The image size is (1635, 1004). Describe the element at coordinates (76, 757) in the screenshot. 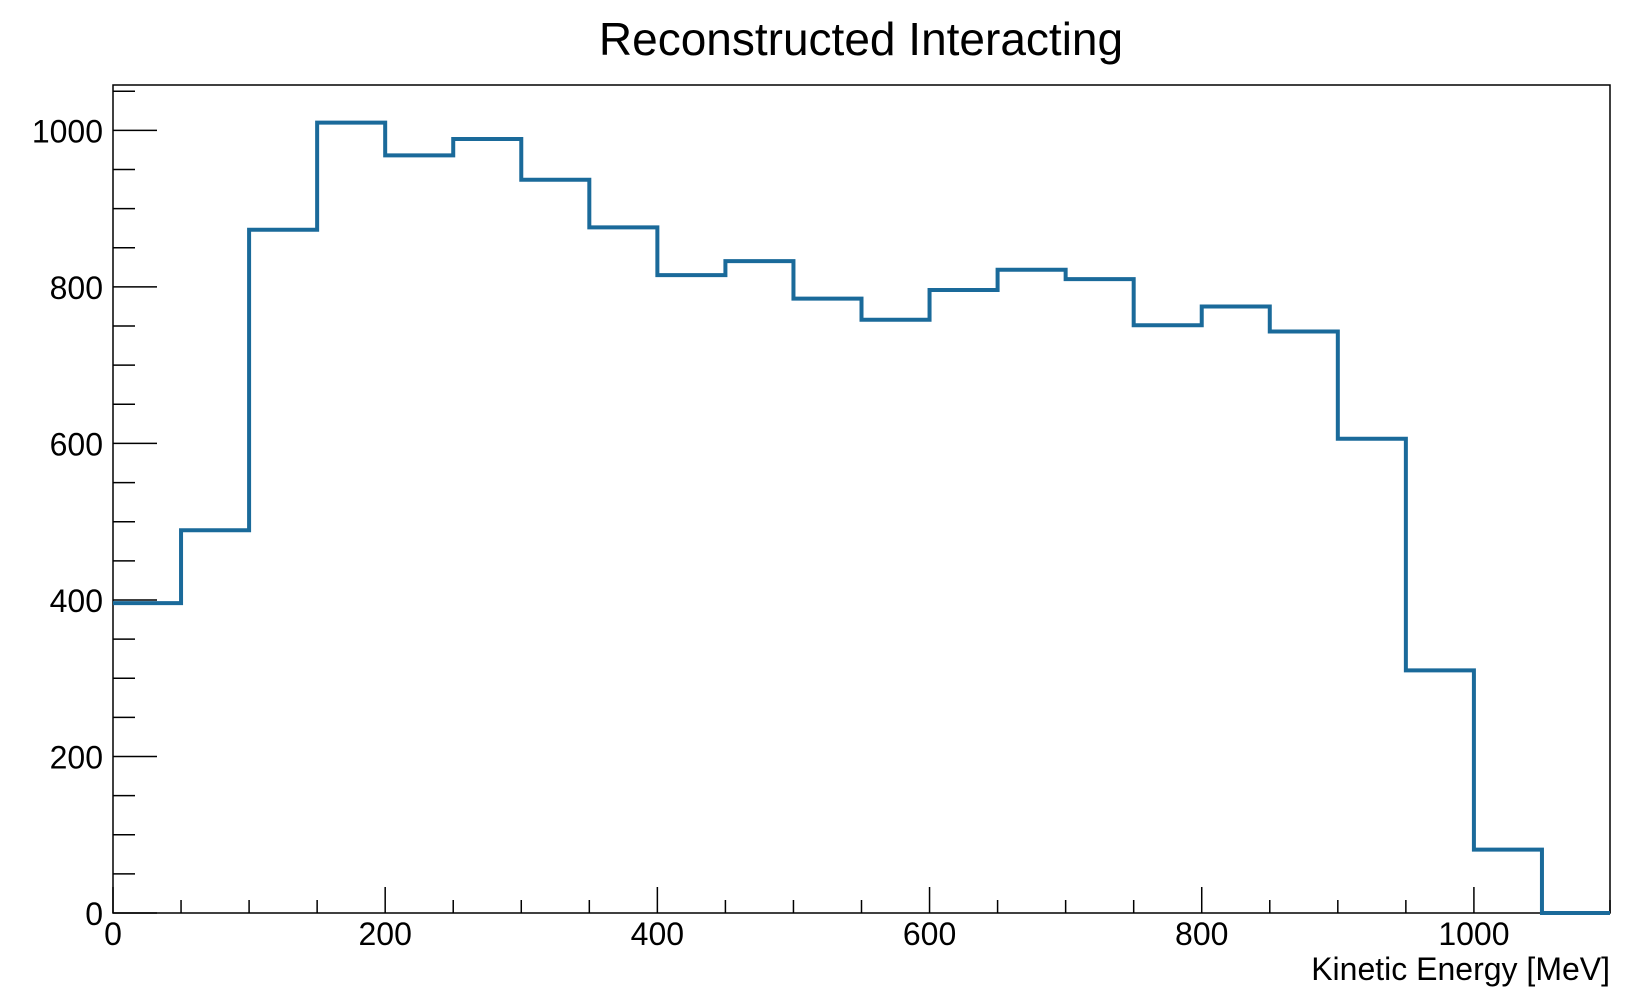

I see `y-tick-label: 200` at that location.